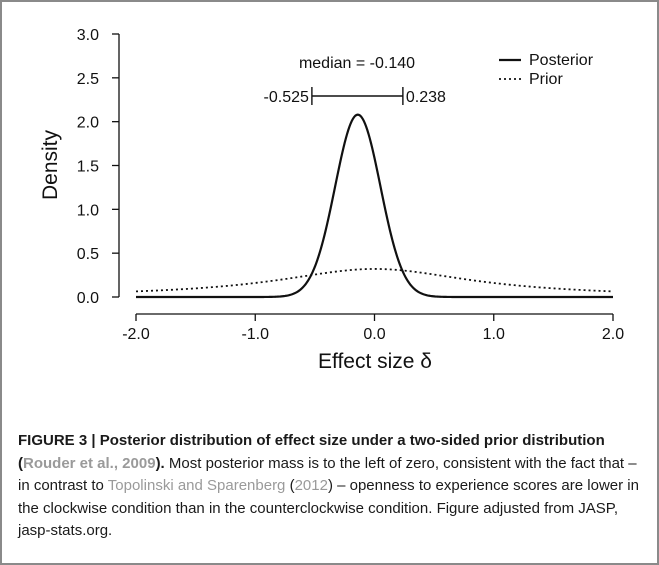 The width and height of the screenshot is (659, 565). What do you see at coordinates (255, 334) in the screenshot?
I see `x-tick-label-1: -1.0` at bounding box center [255, 334].